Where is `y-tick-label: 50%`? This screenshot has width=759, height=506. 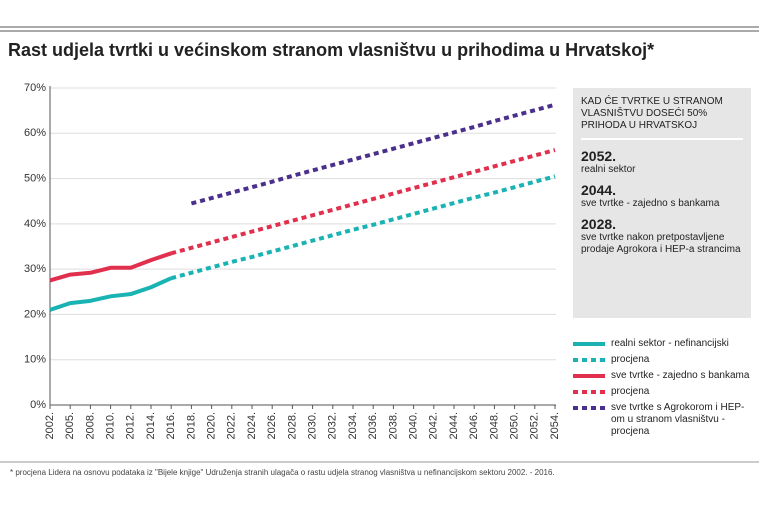
y-tick-label: 50% is located at coordinates (35, 178).